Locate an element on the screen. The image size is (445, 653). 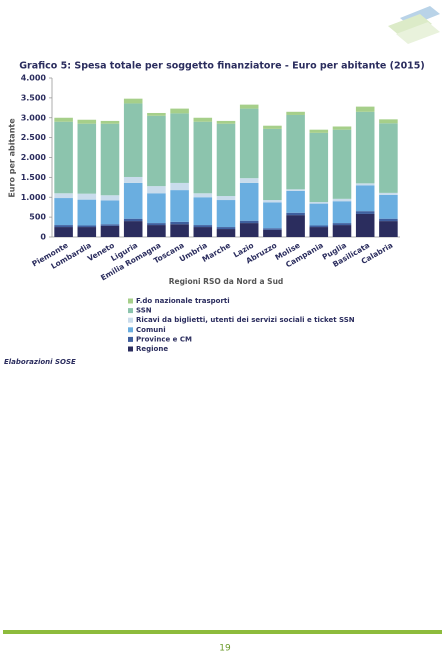
logo is located at coordinates (414, 25).